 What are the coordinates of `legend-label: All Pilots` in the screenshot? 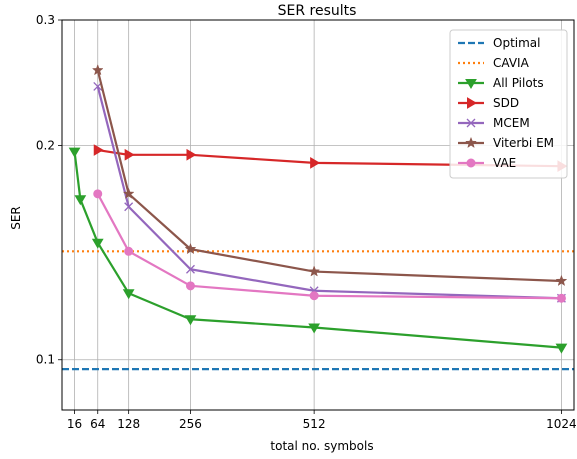 It's located at (518, 83).